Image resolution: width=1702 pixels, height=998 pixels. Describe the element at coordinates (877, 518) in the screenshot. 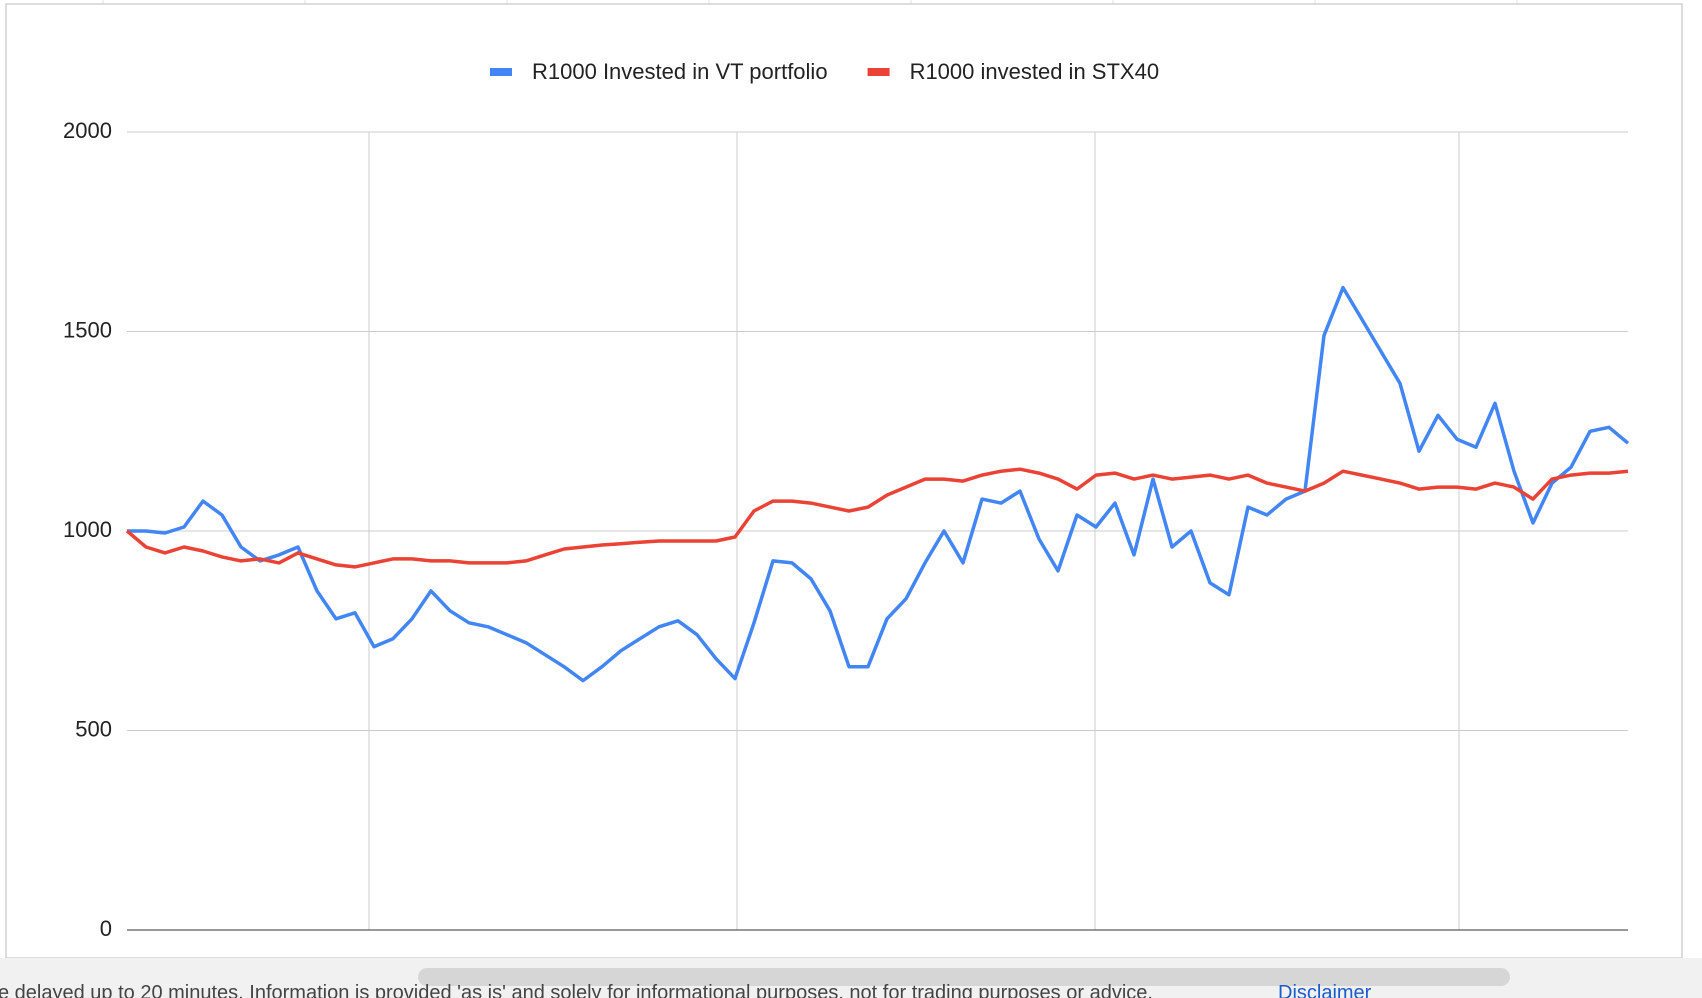

I see `series-line` at that location.